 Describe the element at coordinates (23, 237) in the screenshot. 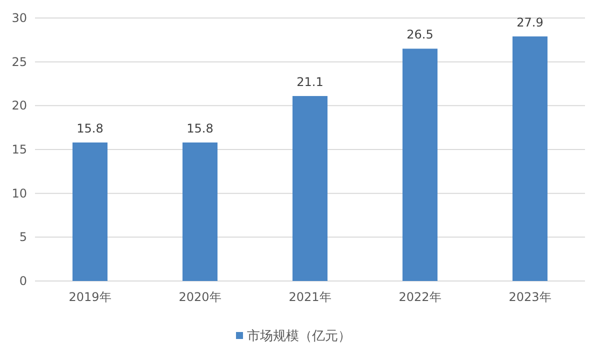

I see `y-tick-label: 5` at that location.